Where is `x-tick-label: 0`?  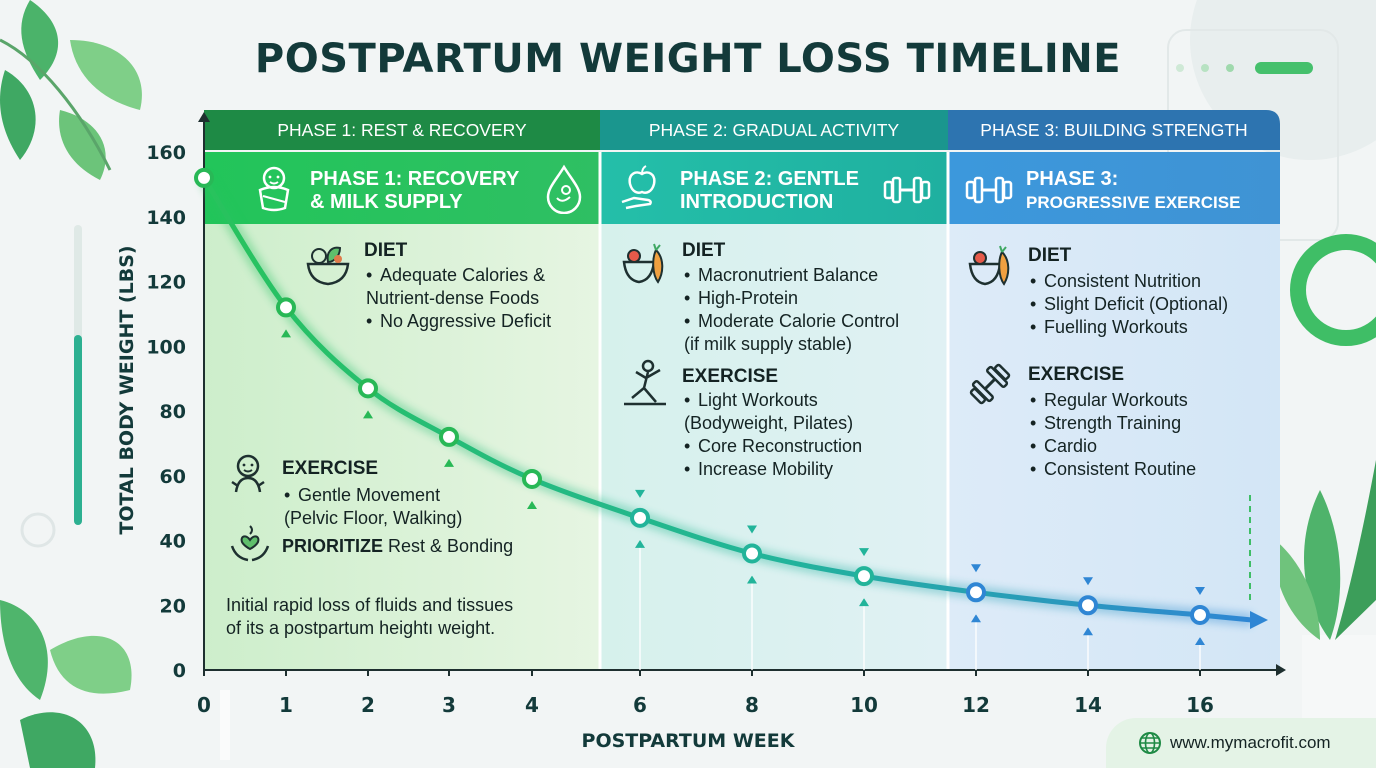 x-tick-label: 0 is located at coordinates (204, 705).